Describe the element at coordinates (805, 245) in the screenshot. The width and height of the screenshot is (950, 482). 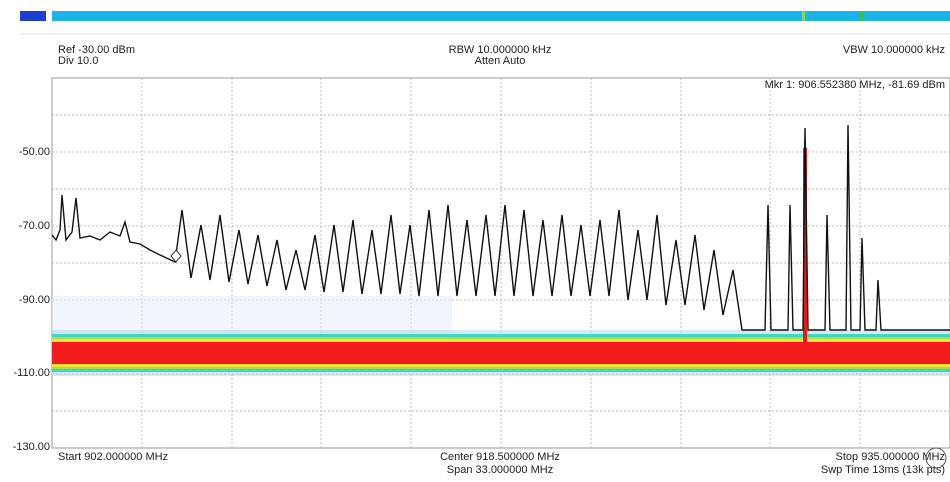
I see `signal-spike` at that location.